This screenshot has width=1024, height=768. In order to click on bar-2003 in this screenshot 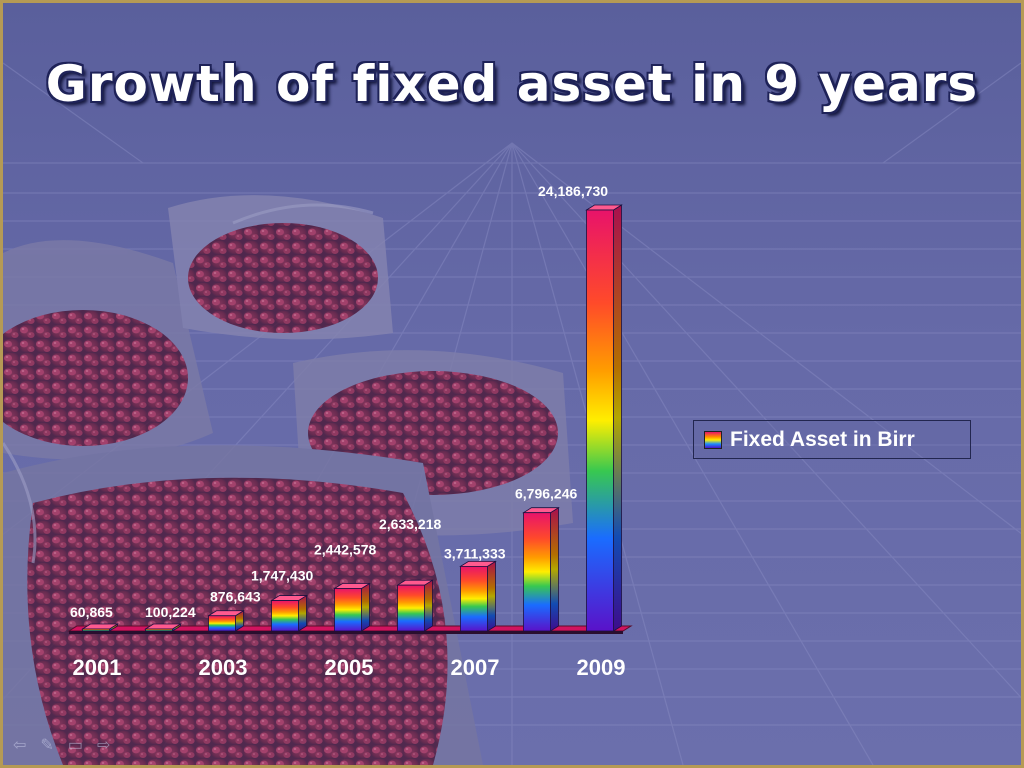, I will do `click(226, 621)`.